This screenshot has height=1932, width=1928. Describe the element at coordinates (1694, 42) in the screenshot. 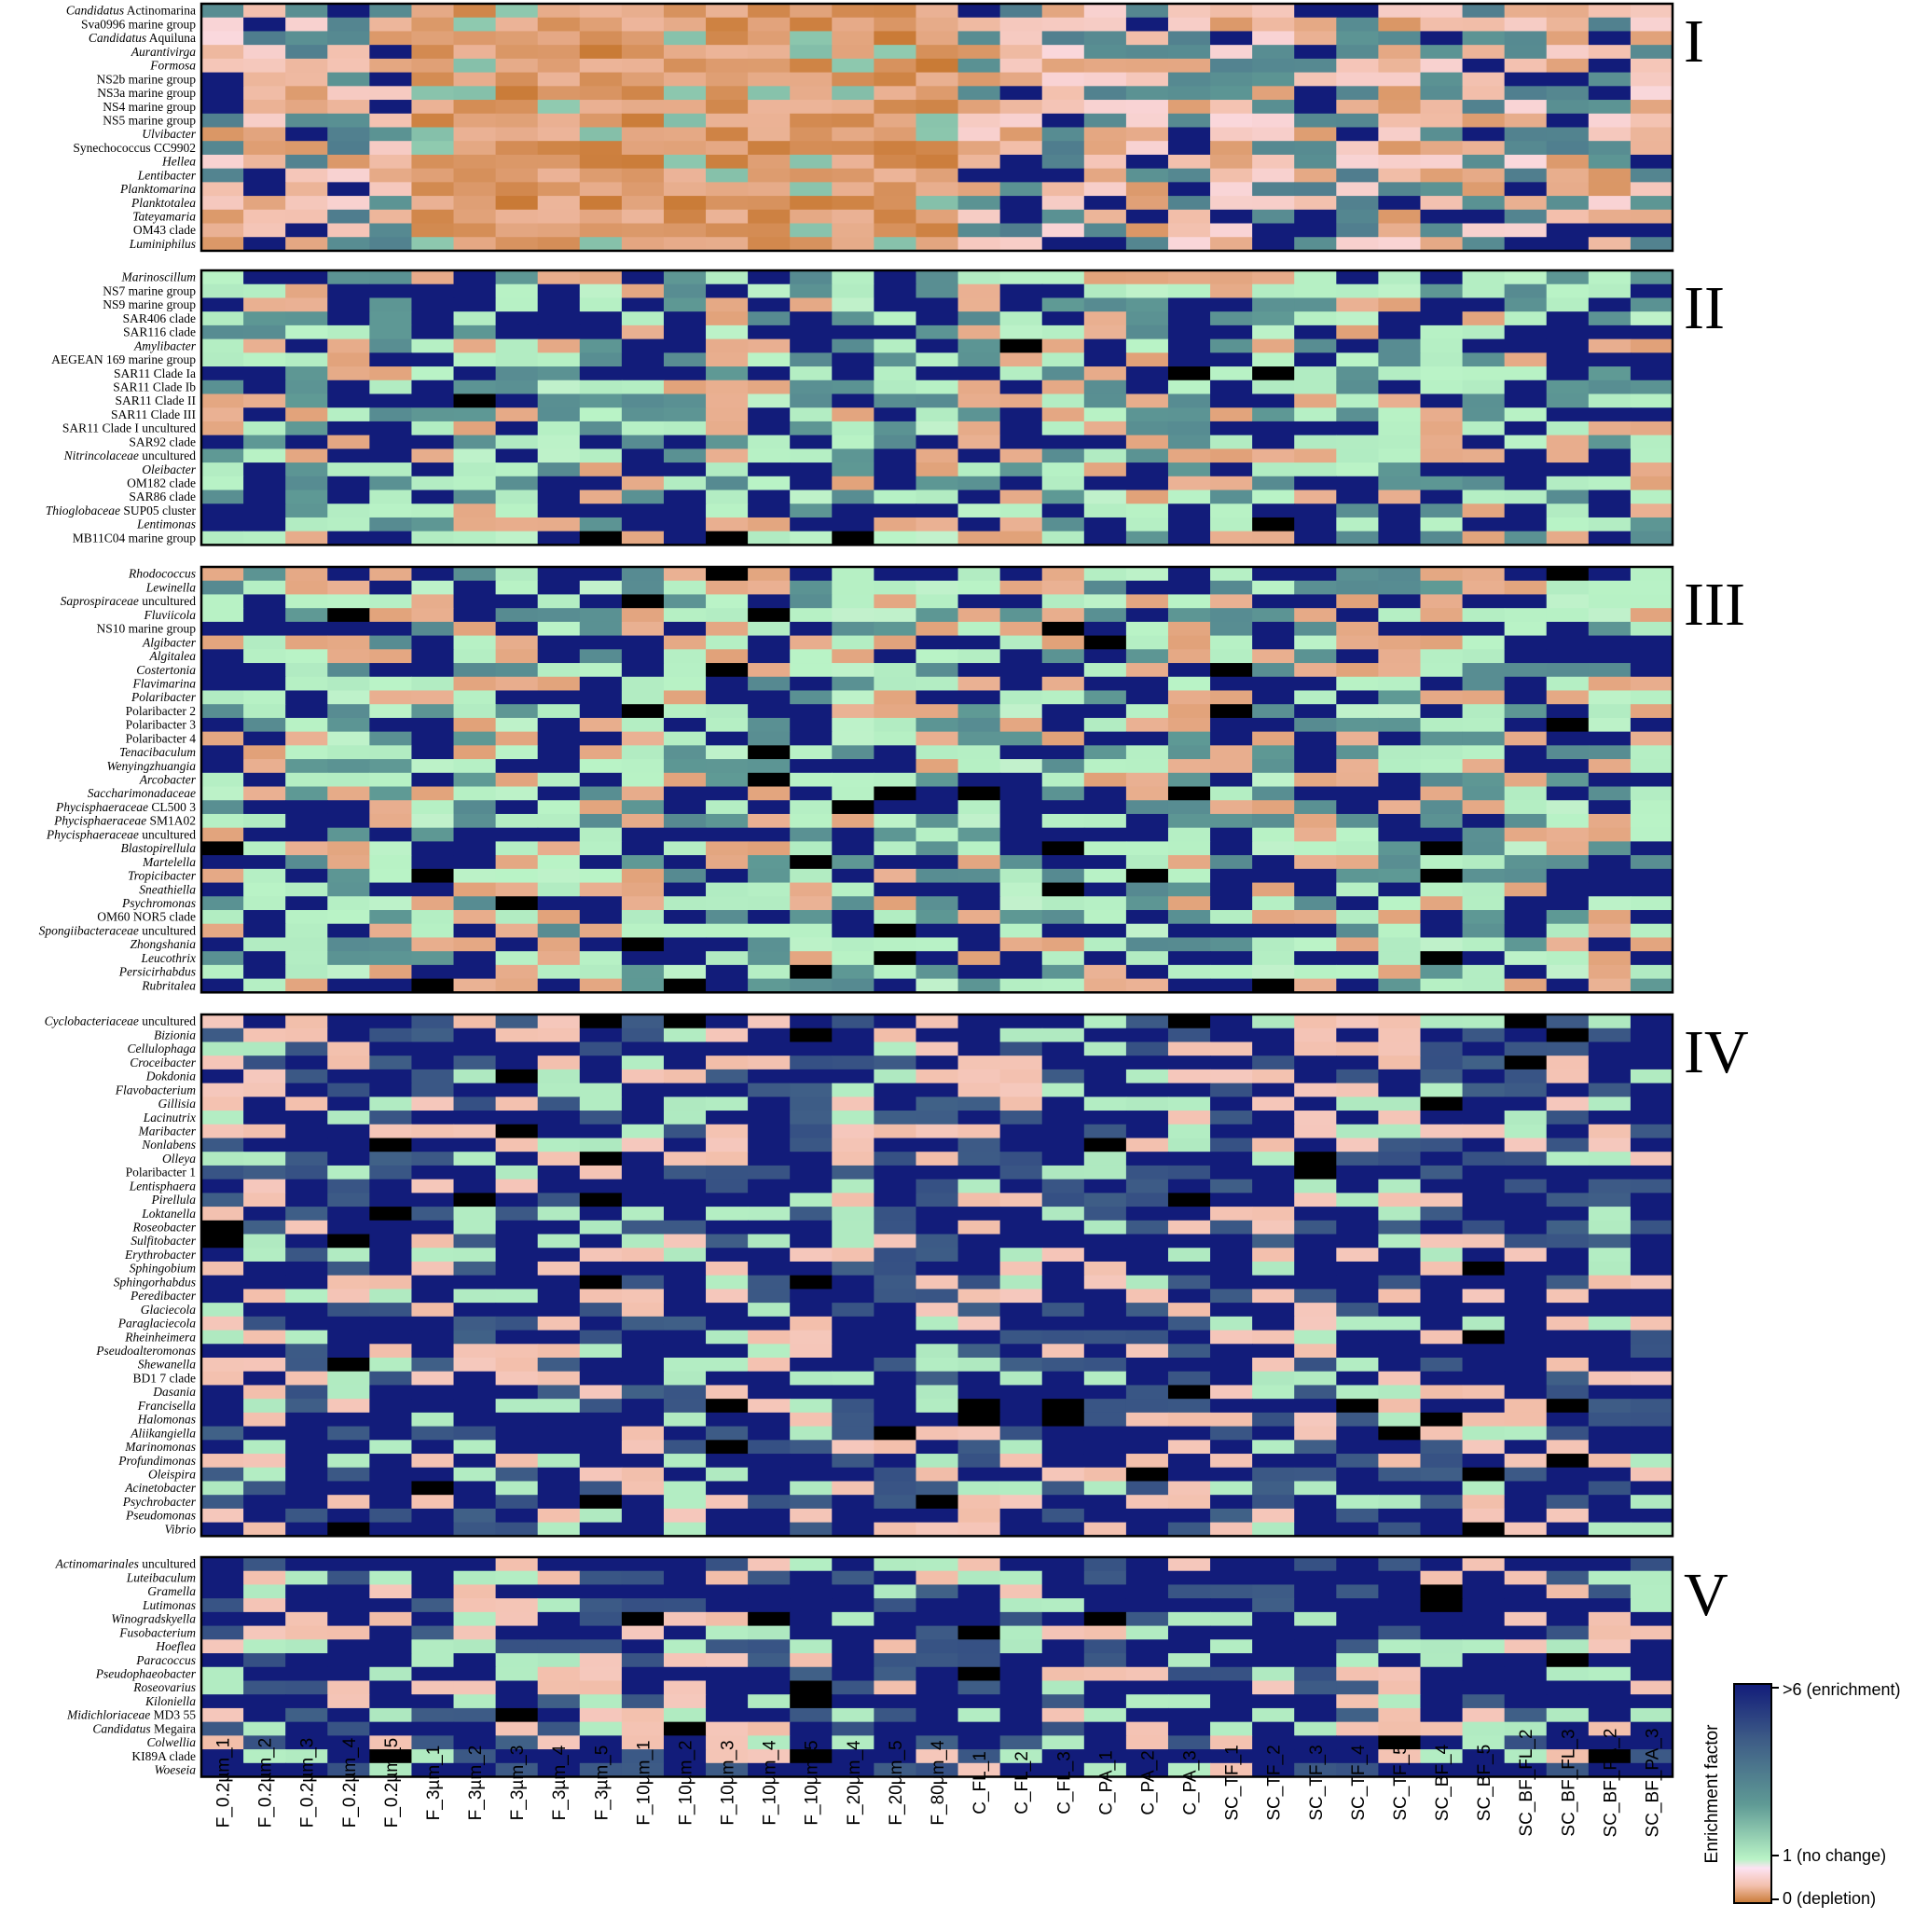

I see `group-label: I` at that location.